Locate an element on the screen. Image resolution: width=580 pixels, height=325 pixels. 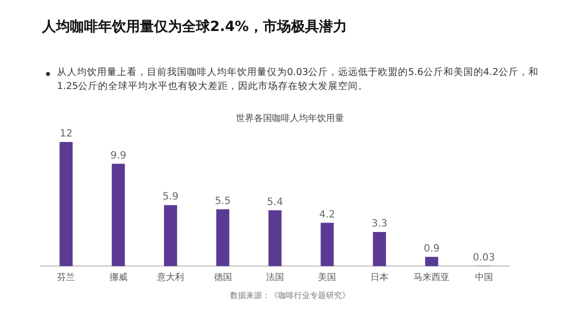
data-label: 3.3 is located at coordinates (379, 224).